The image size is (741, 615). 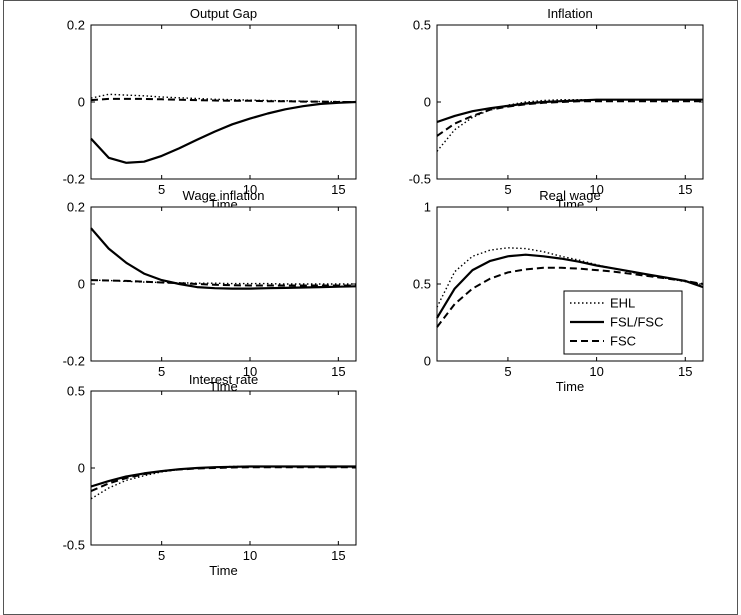 What do you see at coordinates (223, 13) in the screenshot?
I see `panel-title: Output Gap` at bounding box center [223, 13].